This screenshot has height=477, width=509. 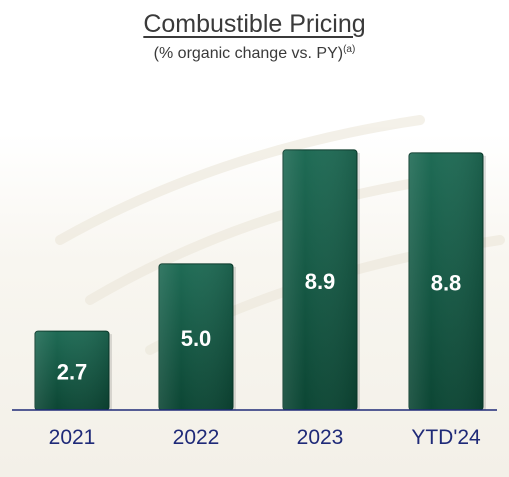 I want to click on data-label-2023: 8.9, so click(x=320, y=281).